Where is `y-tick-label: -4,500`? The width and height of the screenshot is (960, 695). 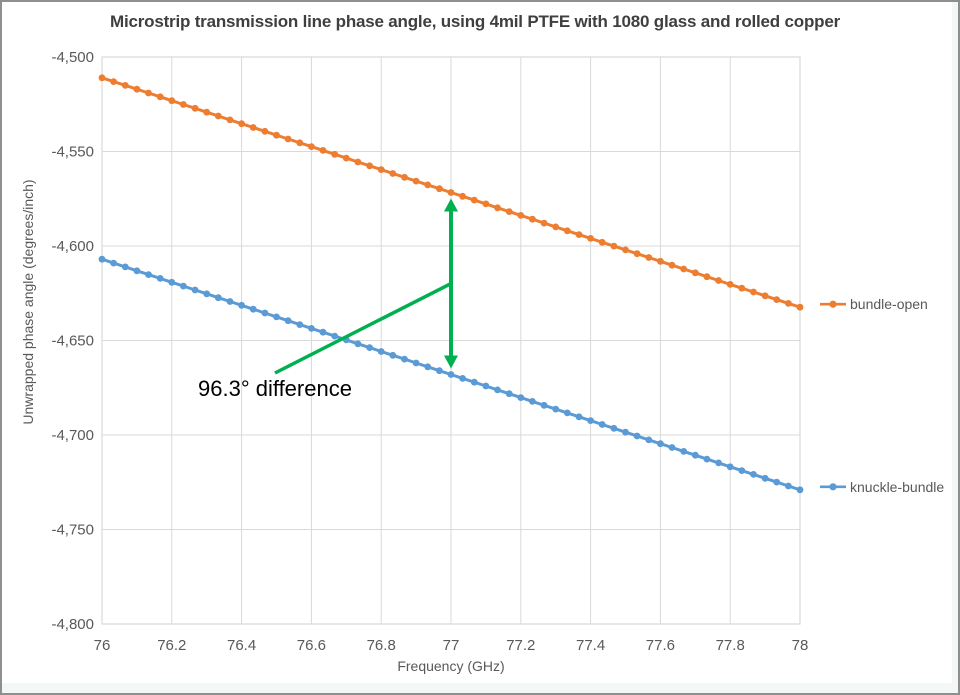
y-tick-label: -4,500 is located at coordinates (72, 57).